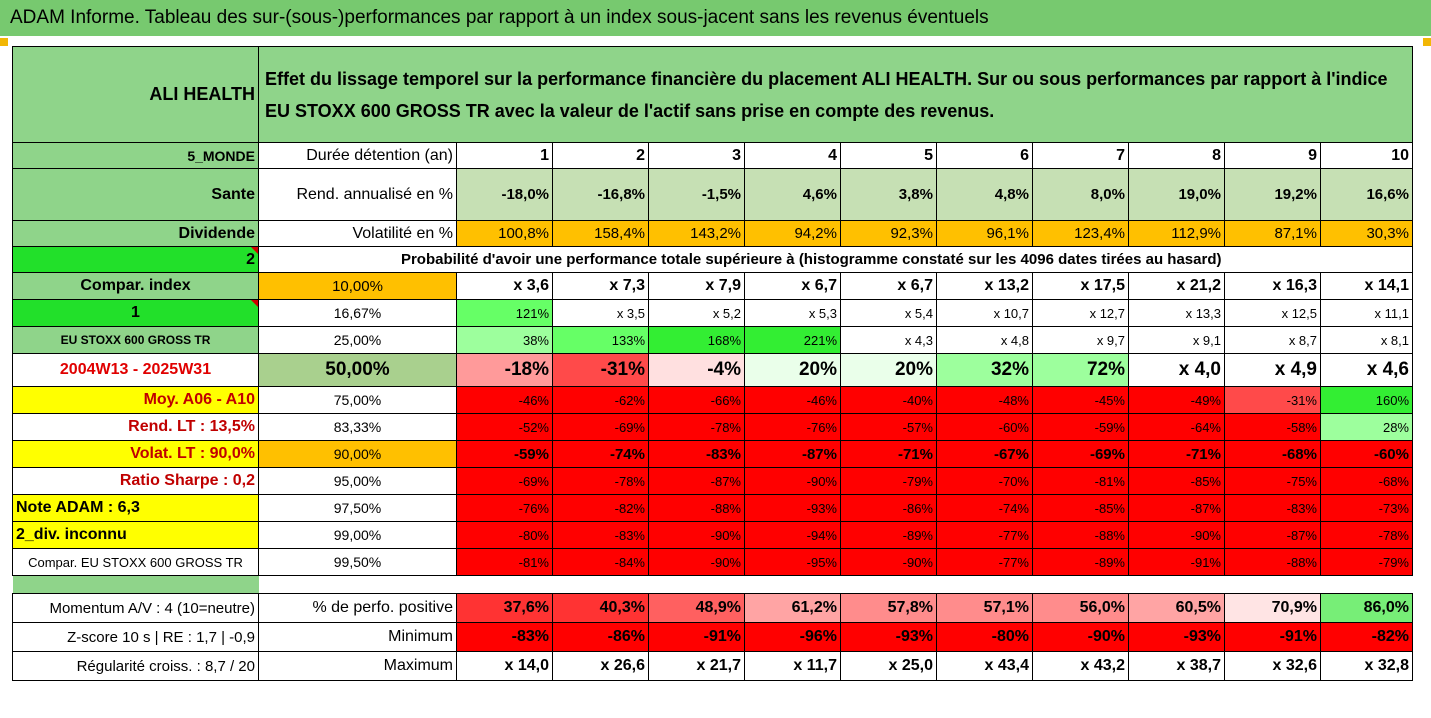 The height and width of the screenshot is (718, 1431). Describe the element at coordinates (504, 427) in the screenshot. I see `quantile-value: -52%` at that location.